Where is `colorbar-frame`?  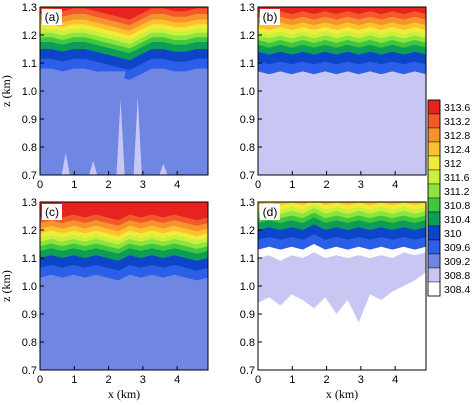
colorbar-frame is located at coordinates (434, 198).